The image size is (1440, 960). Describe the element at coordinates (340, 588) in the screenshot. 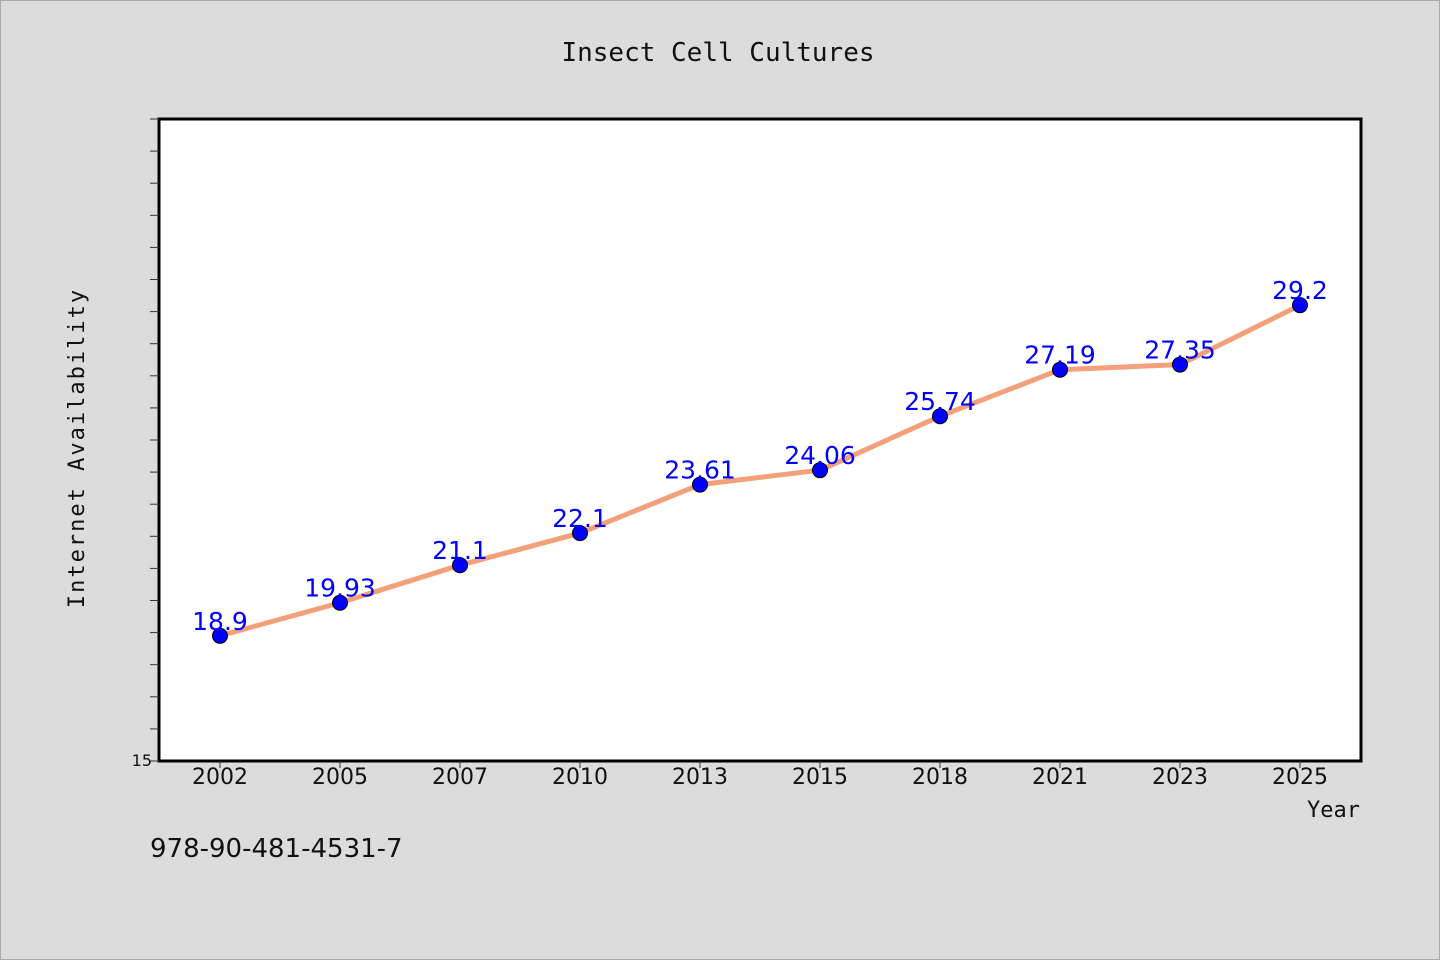

I see `data-label: 19.93` at that location.